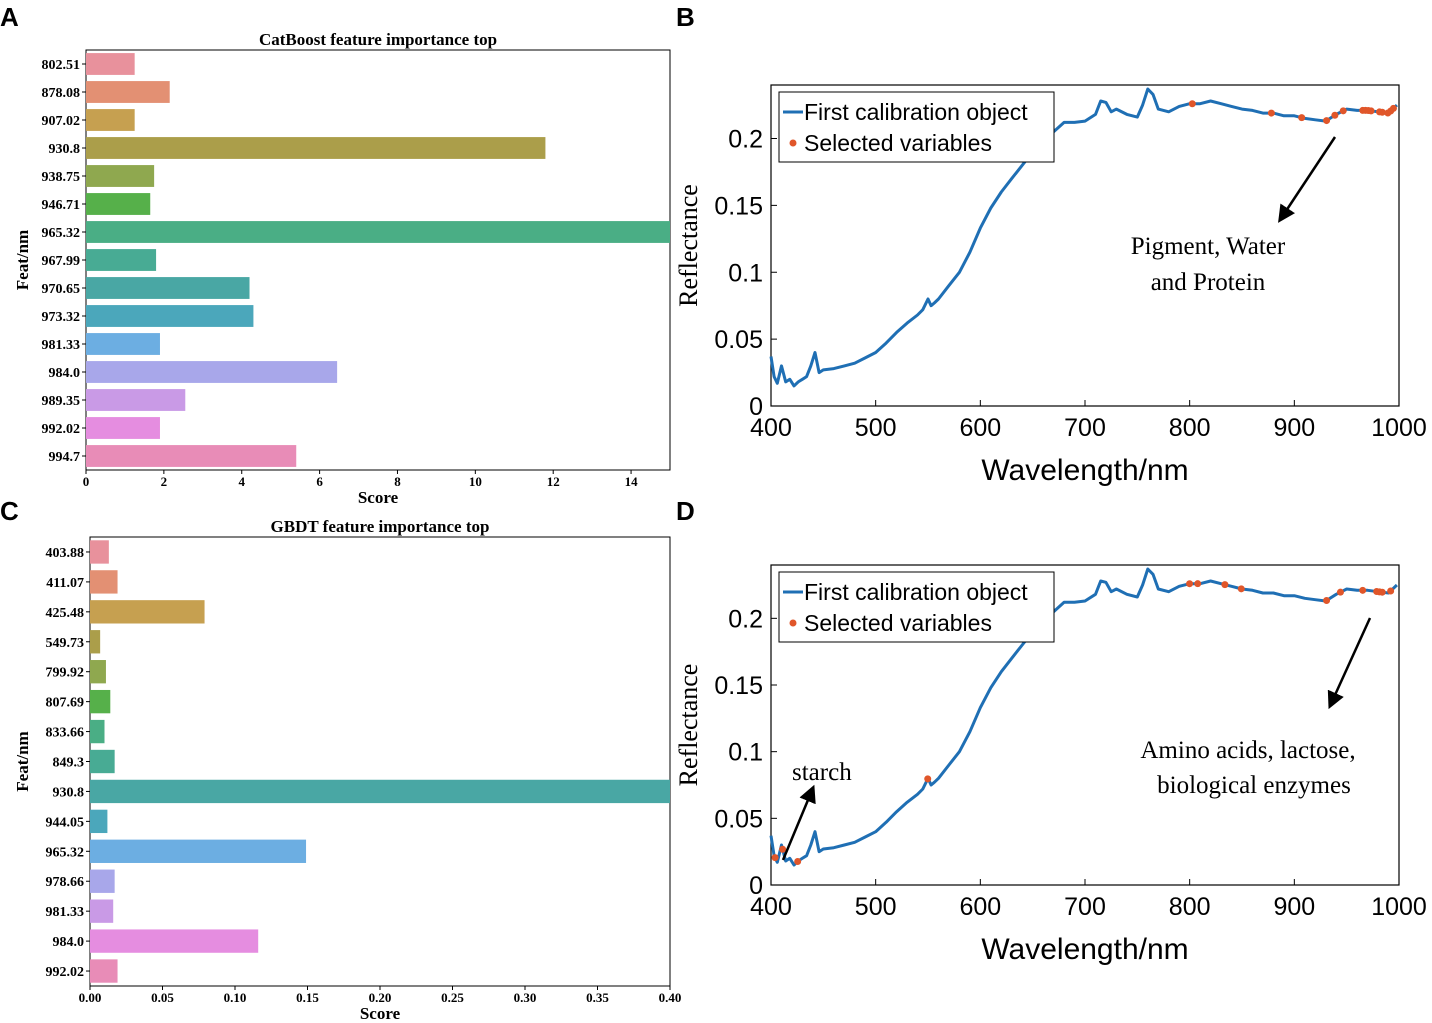 This screenshot has height=1023, width=1432. What do you see at coordinates (876, 428) in the screenshot?
I see `b-xtick-label-1: 500` at bounding box center [876, 428].